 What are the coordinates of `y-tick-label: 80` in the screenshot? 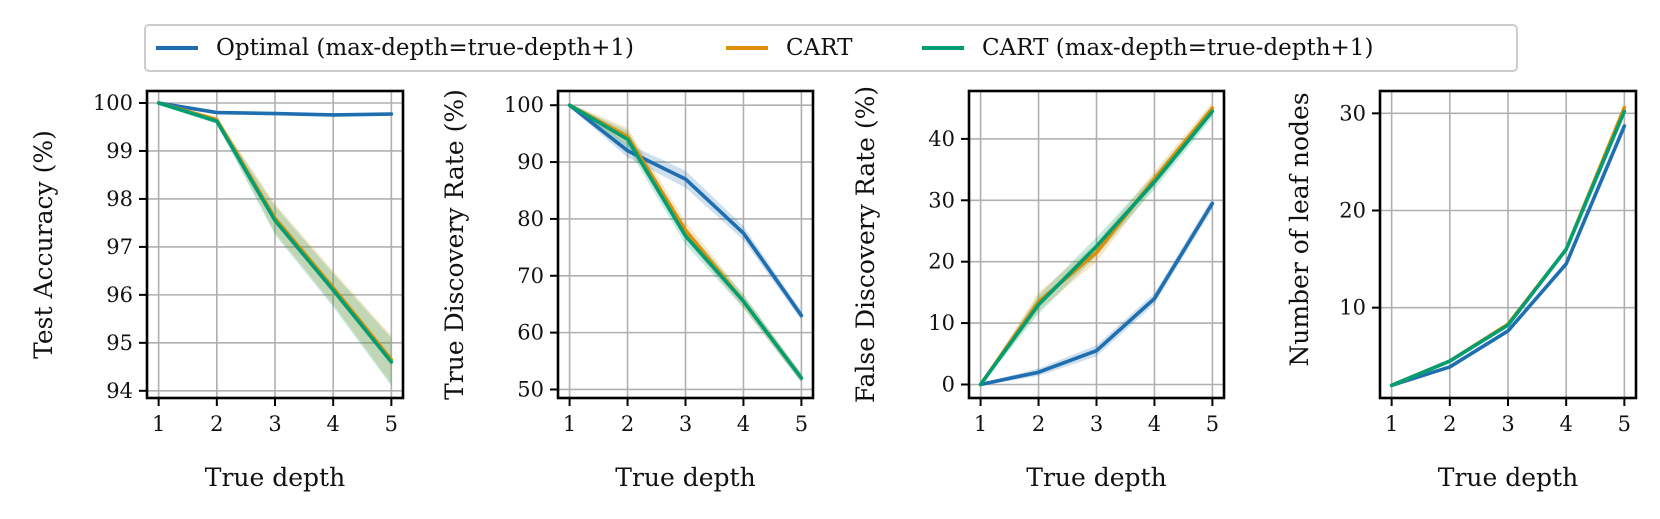 It's located at (530, 219).